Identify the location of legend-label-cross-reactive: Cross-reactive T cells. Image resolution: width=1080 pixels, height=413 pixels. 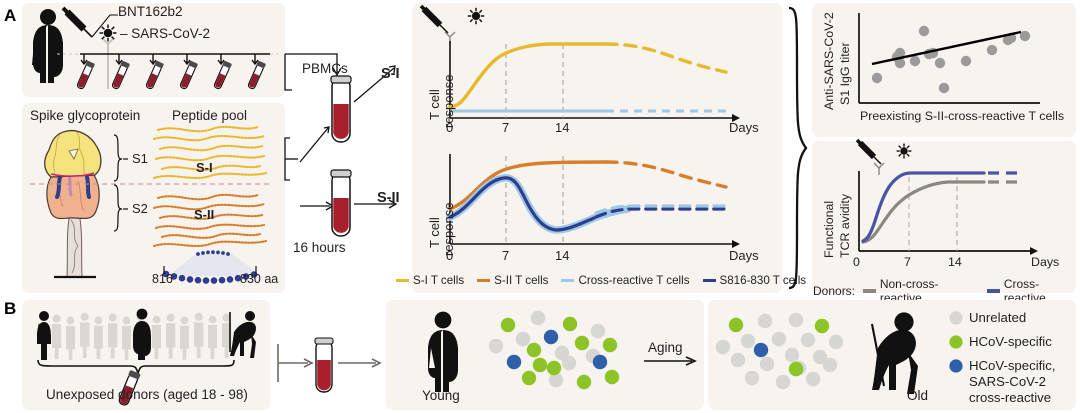
(634, 280).